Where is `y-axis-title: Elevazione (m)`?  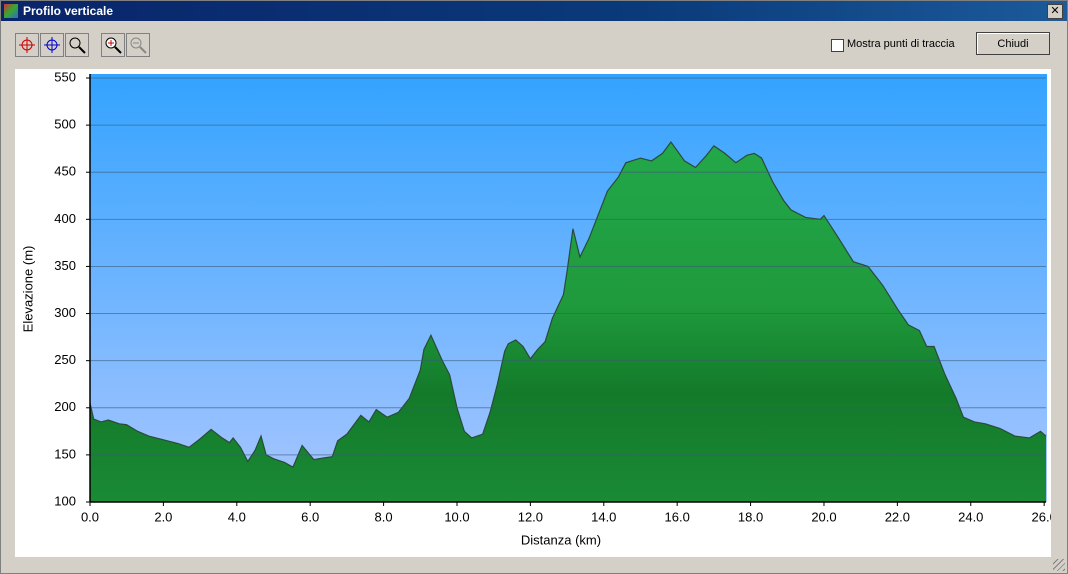 y-axis-title: Elevazione (m) is located at coordinates (27, 289).